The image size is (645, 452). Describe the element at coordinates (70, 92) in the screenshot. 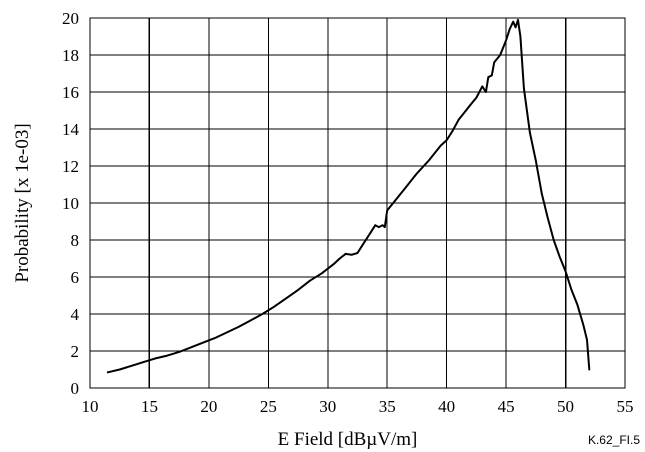

I see `y-tick-label: 16` at that location.